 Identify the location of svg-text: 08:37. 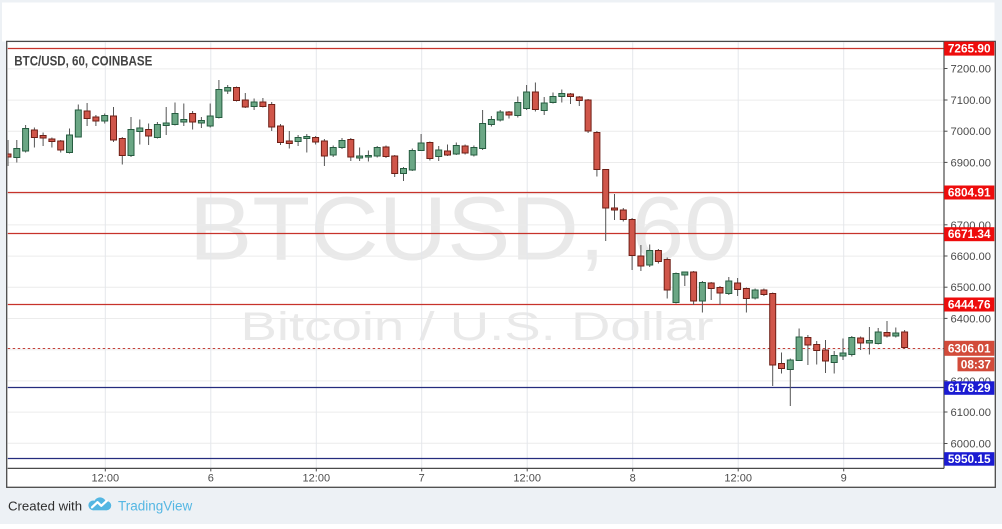
(976, 364).